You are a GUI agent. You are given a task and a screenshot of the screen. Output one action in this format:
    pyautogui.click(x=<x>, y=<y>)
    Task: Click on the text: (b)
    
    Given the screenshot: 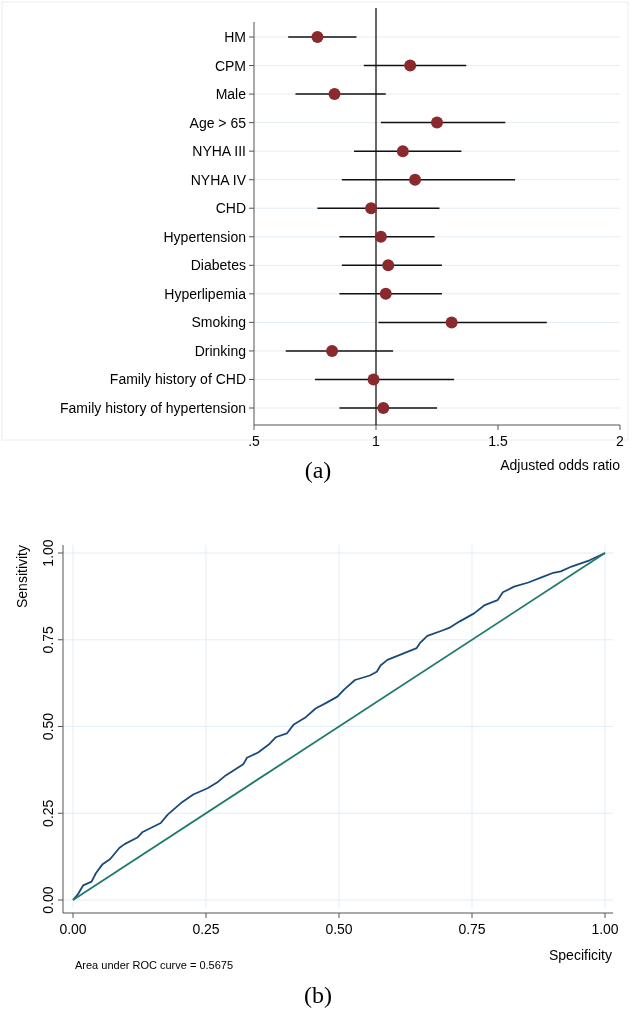 What is the action you would take?
    pyautogui.click(x=318, y=995)
    